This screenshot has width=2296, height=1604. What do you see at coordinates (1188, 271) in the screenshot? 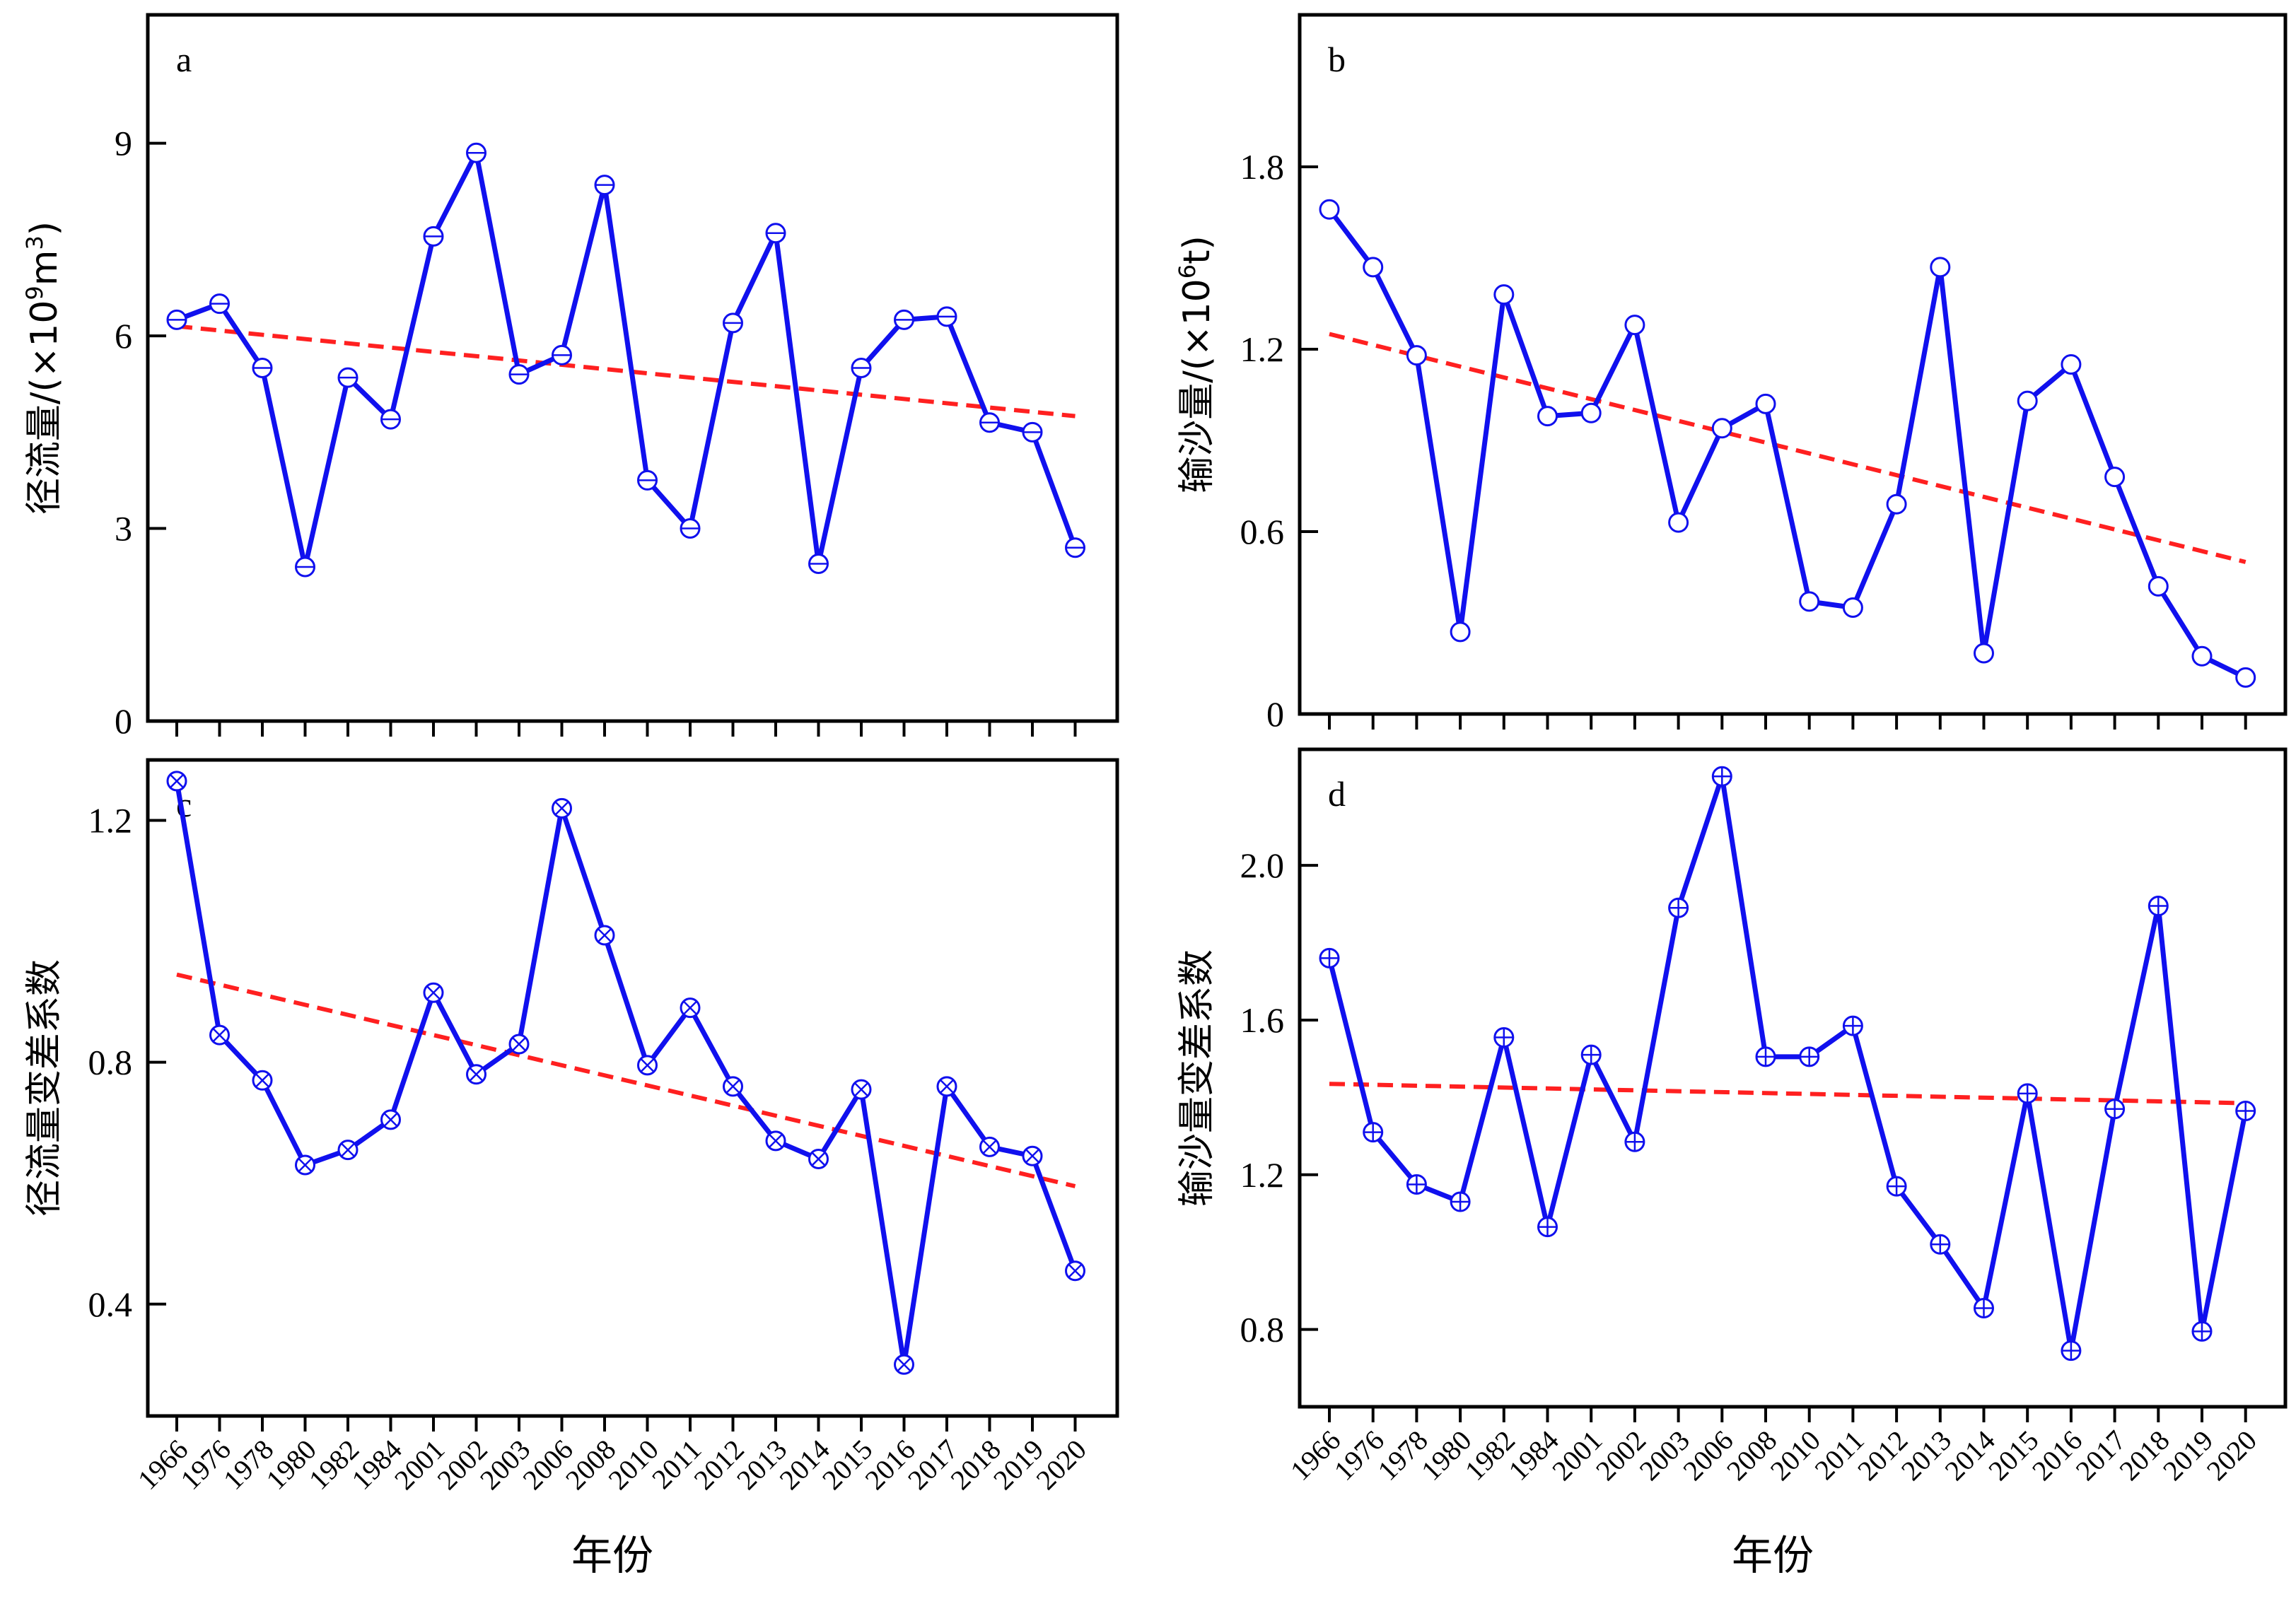
I see `y-axis-title-part: 6` at bounding box center [1188, 271].